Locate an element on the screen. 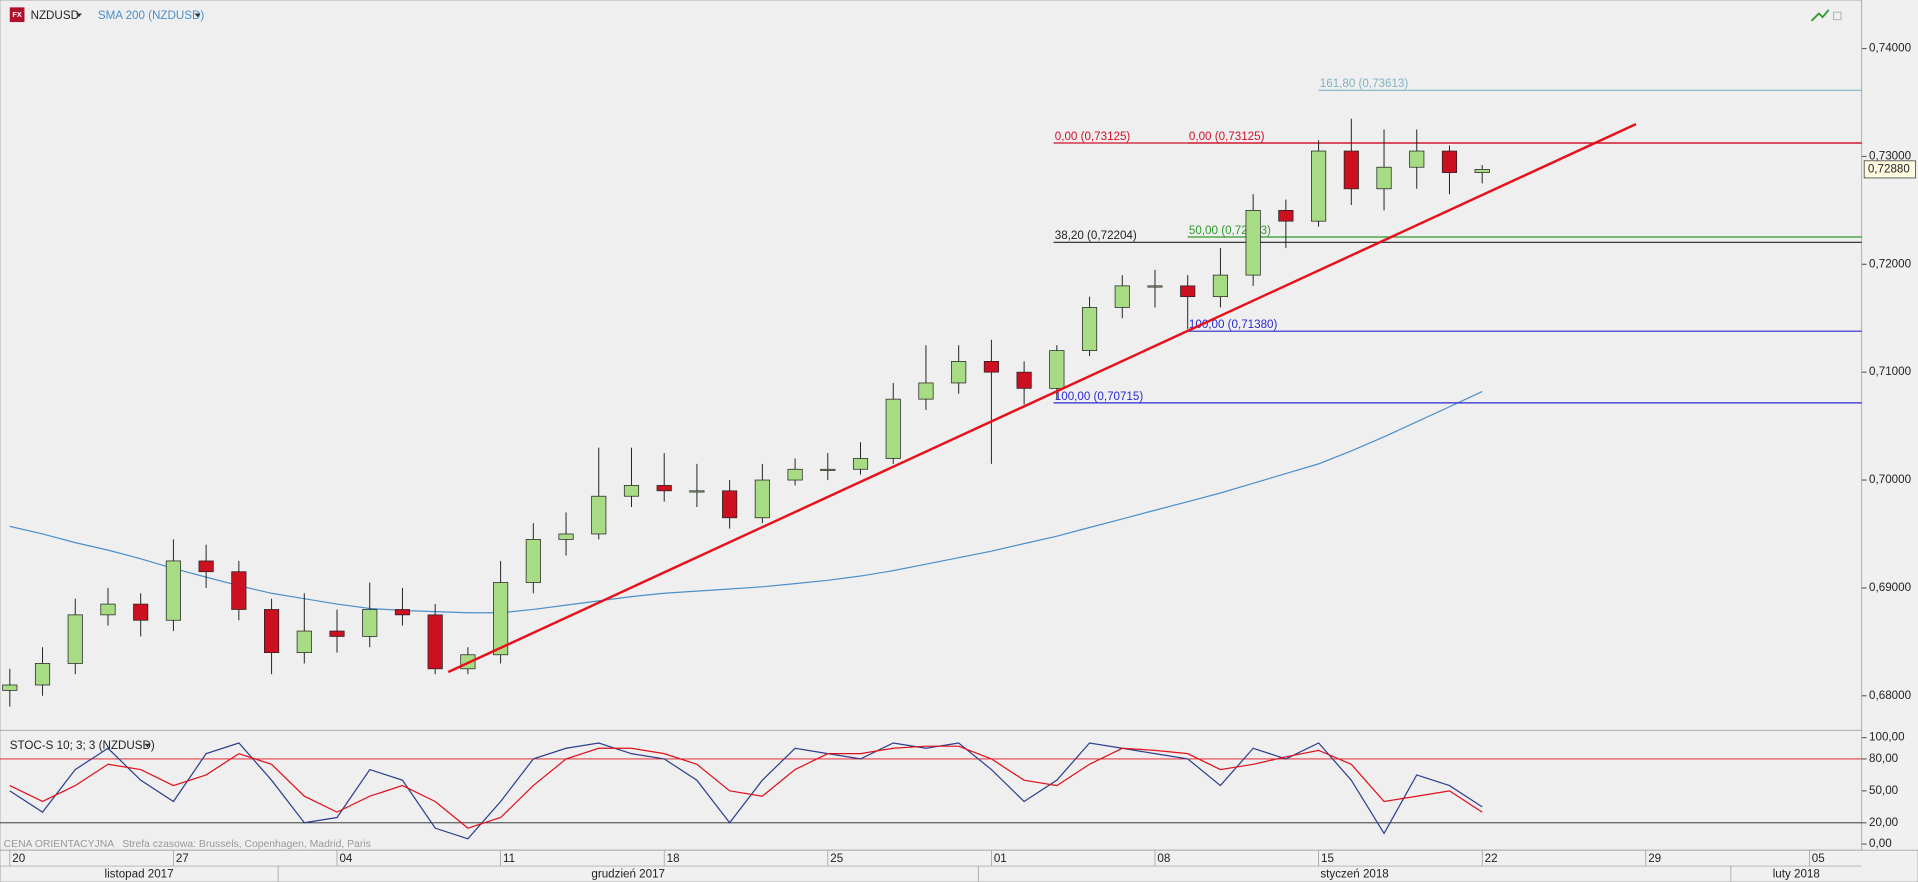 This screenshot has height=882, width=1918. month-label: grudzień 2017 is located at coordinates (628, 874).